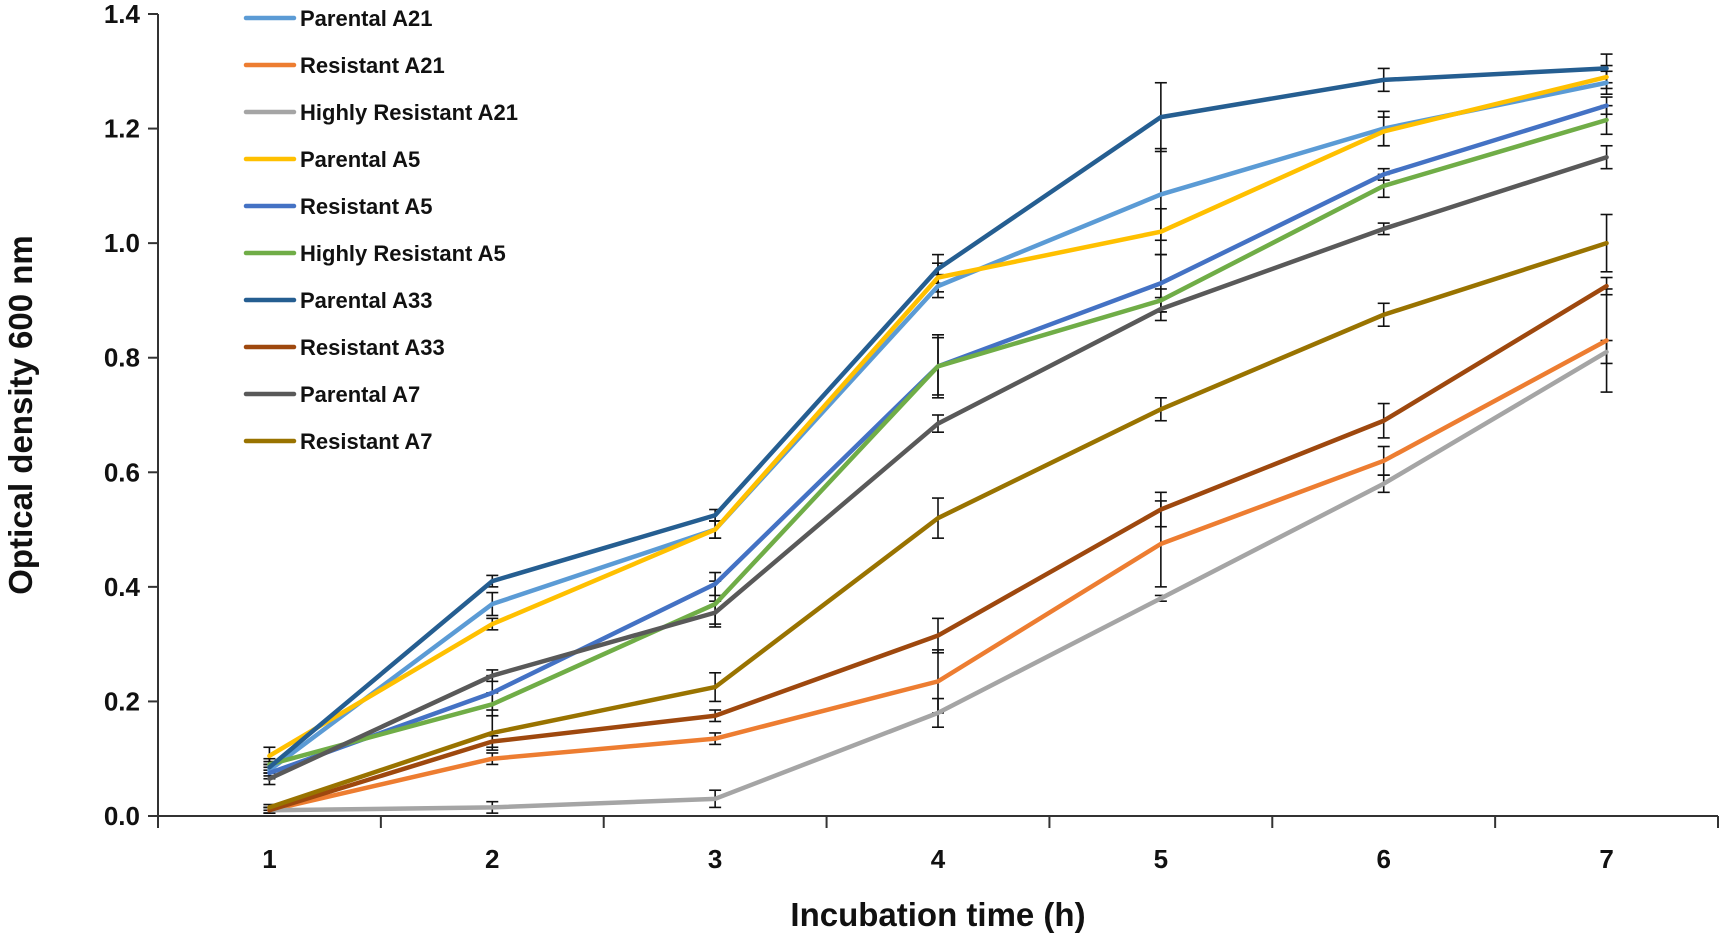 The image size is (1722, 945). What do you see at coordinates (409, 112) in the screenshot?
I see `legend-label: Highly Resistant A21` at bounding box center [409, 112].